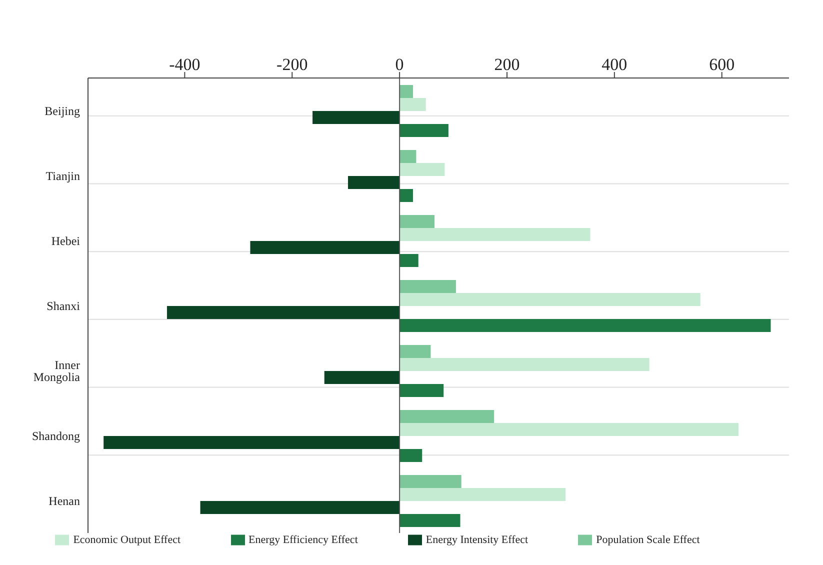 This screenshot has height=565, width=823. I want to click on x-tick-label: 400, so click(615, 64).